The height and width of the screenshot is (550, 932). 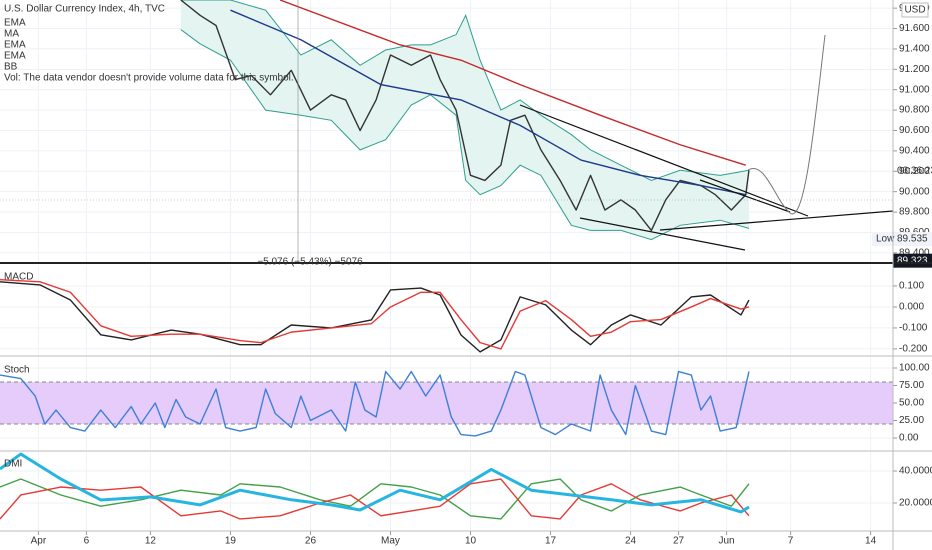 I want to click on y-tick-label: 50.00, so click(x=911, y=403).